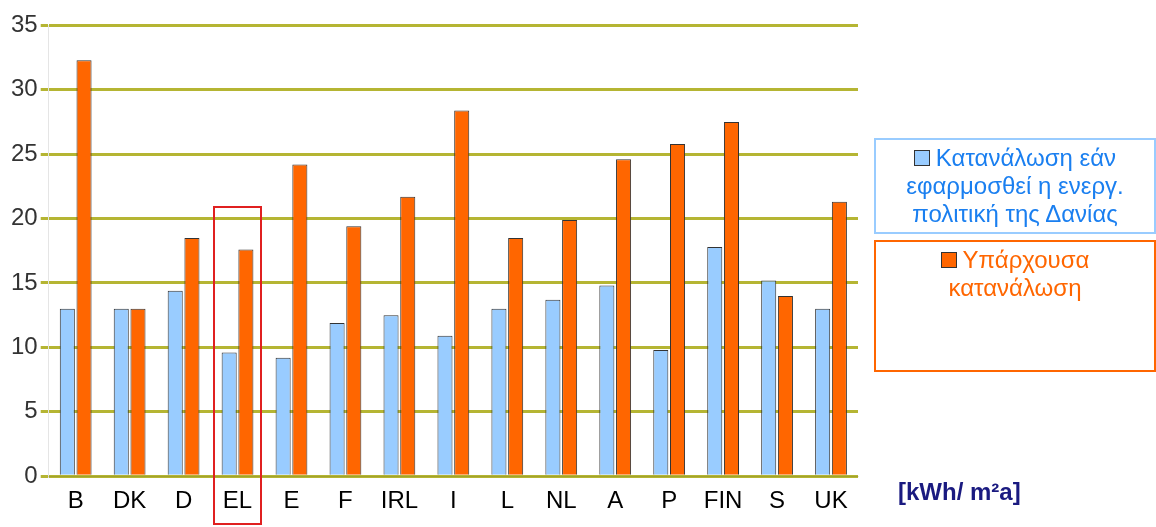  What do you see at coordinates (237, 500) in the screenshot?
I see `x-tick-label: EL` at bounding box center [237, 500].